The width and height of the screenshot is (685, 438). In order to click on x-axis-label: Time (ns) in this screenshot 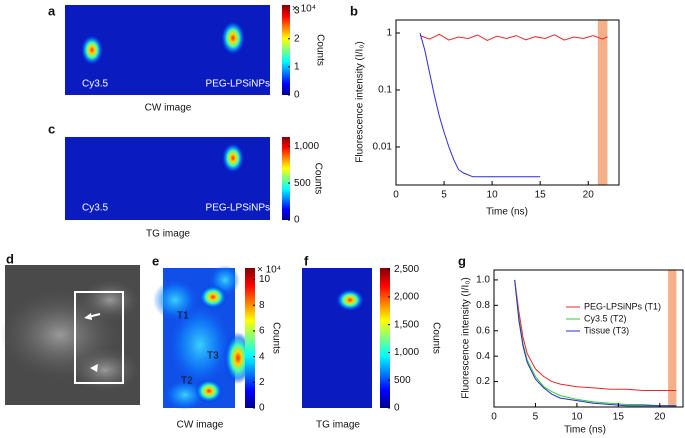, I will do `click(585, 430)`.